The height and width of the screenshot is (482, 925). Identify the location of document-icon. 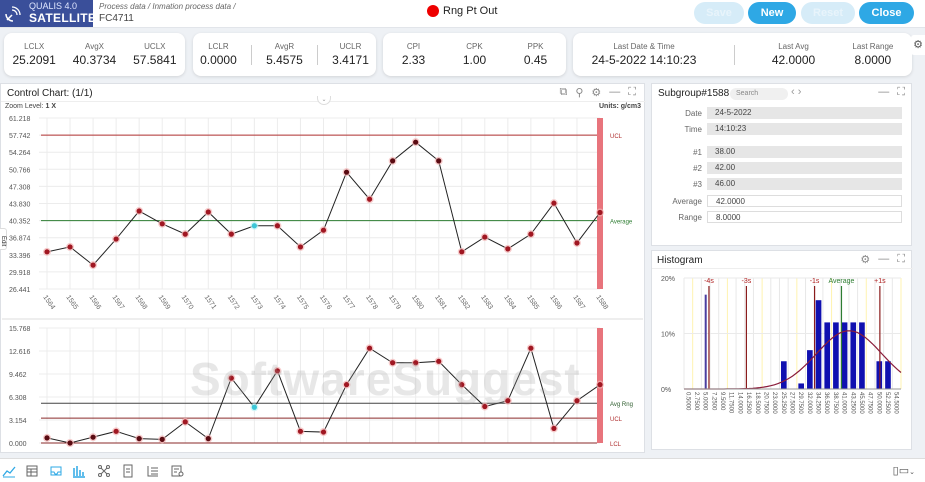
(128, 471).